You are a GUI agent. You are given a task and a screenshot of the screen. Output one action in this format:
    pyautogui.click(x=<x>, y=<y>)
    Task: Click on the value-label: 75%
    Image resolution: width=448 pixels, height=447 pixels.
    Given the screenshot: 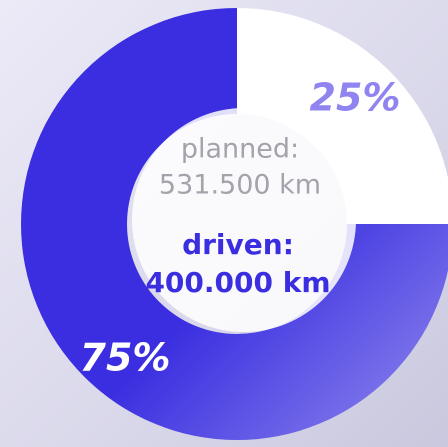 What is the action you would take?
    pyautogui.click(x=125, y=358)
    